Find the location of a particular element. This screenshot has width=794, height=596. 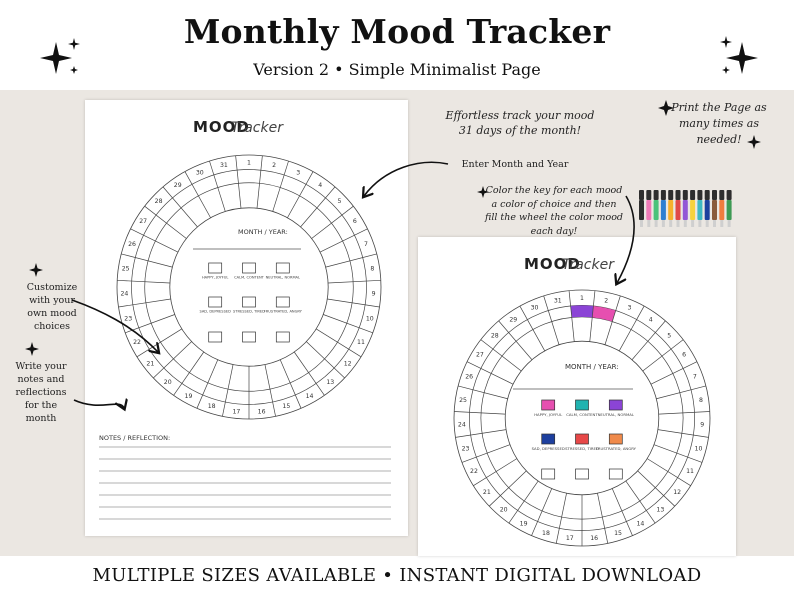

note-print: Print the Page as many times as needed! is located at coordinates (719, 123).